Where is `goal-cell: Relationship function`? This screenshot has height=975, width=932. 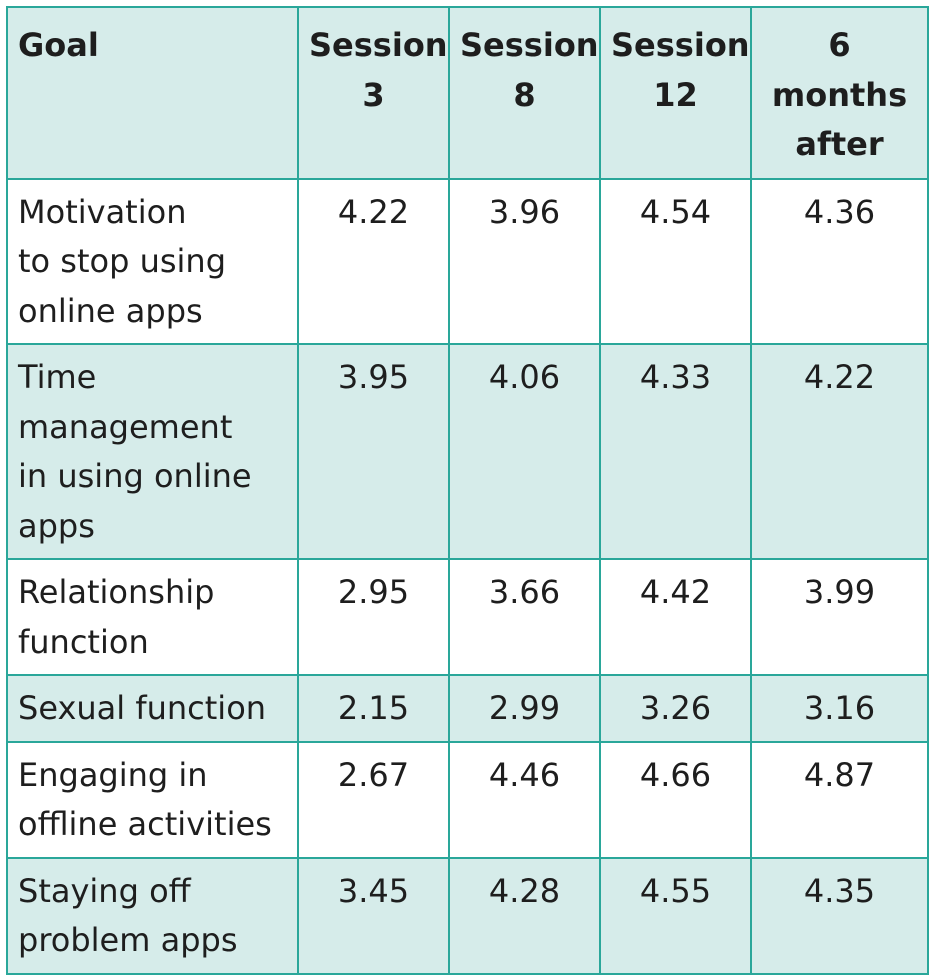
goal-cell: Relationship function is located at coordinates (152, 617).